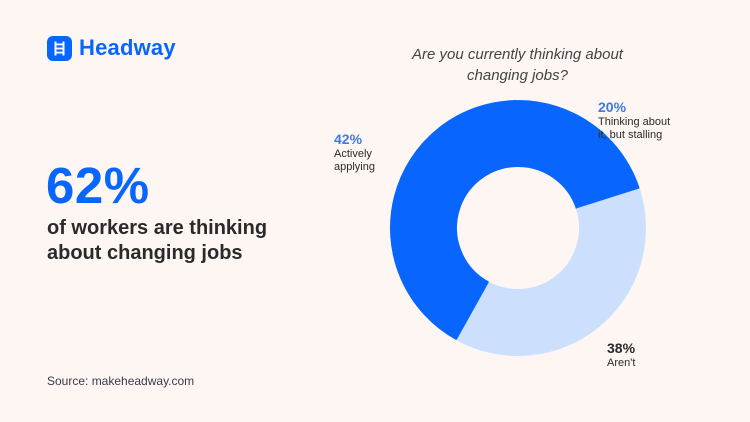 The height and width of the screenshot is (422, 750). What do you see at coordinates (612, 107) in the screenshot?
I see `slice-pct-stalling: 20%` at bounding box center [612, 107].